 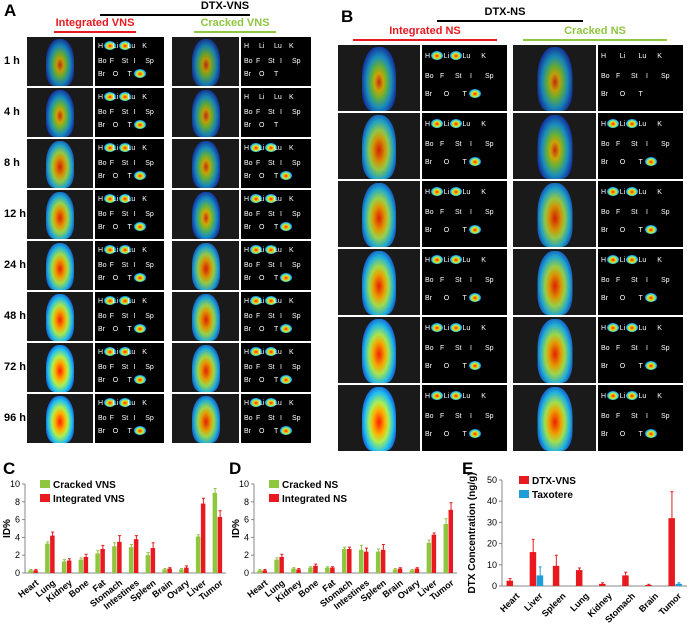 What do you see at coordinates (347, 16) in the screenshot?
I see `panel-b-label: B` at bounding box center [347, 16].